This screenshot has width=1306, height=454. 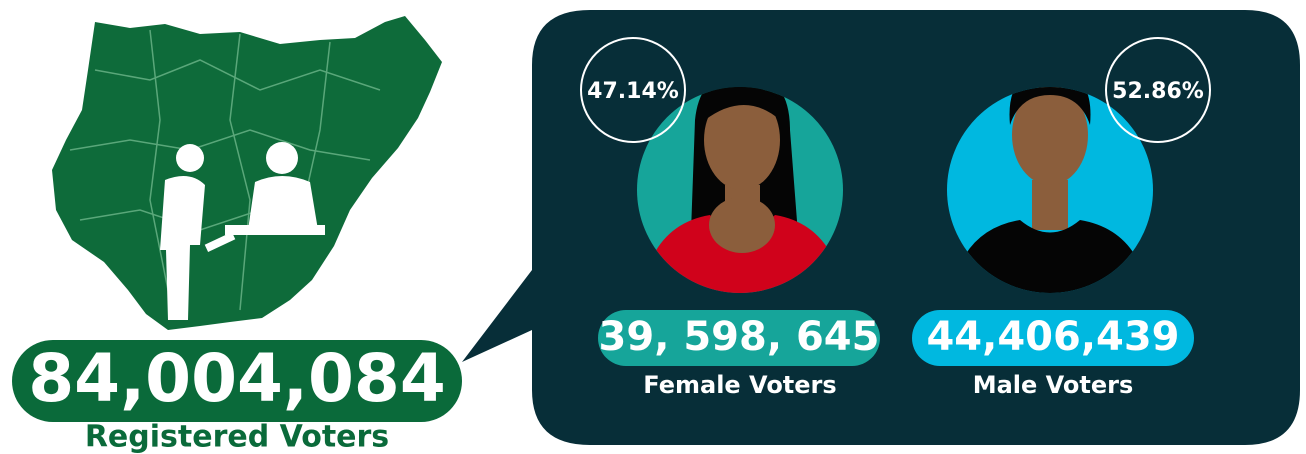 I want to click on male-percent: 52.86%, so click(x=1158, y=91).